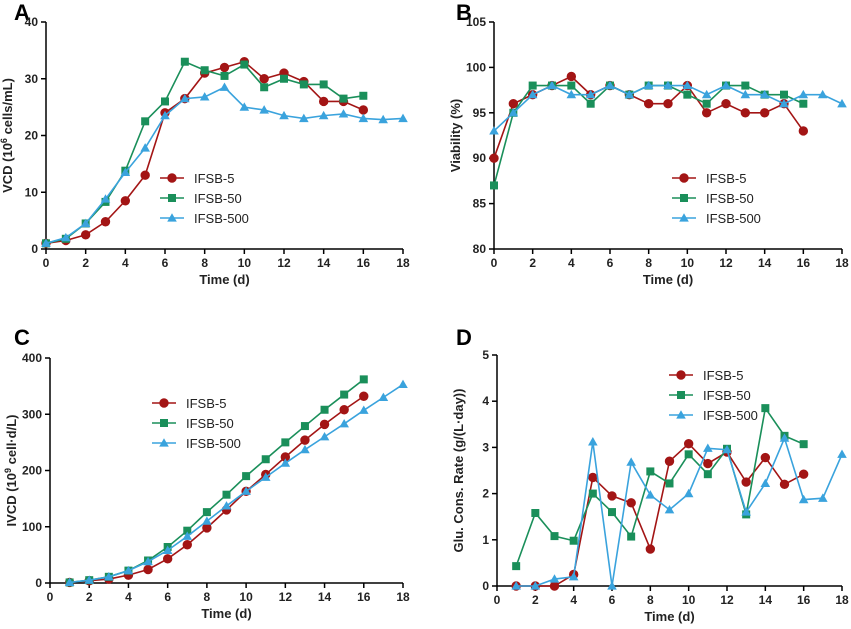  Describe the element at coordinates (689, 600) in the screenshot. I see `x-tick-label: 10` at that location.